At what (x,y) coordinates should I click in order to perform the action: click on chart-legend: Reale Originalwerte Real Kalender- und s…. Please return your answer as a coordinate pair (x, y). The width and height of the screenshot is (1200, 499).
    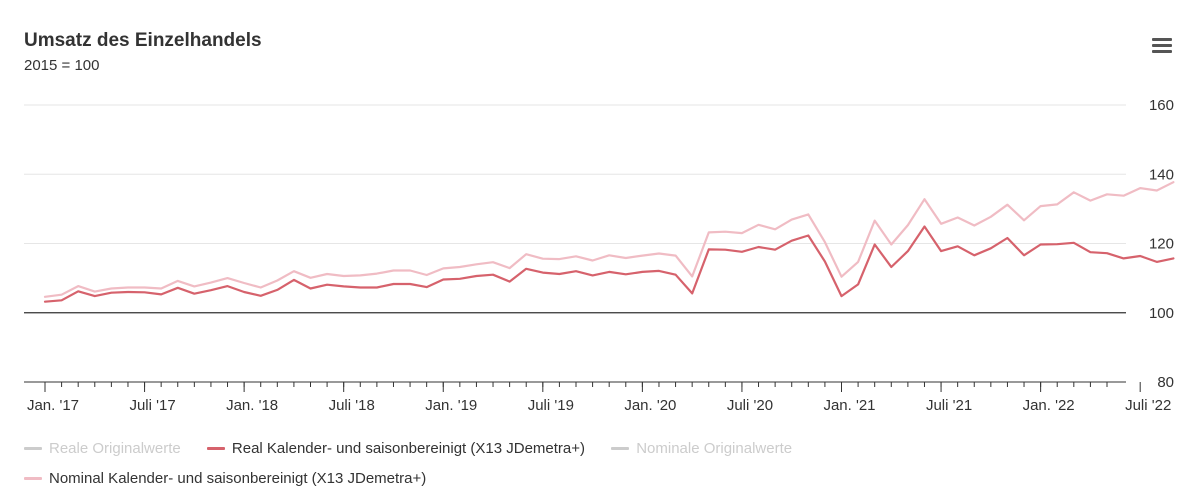
    Looking at the image, I should click on (599, 462).